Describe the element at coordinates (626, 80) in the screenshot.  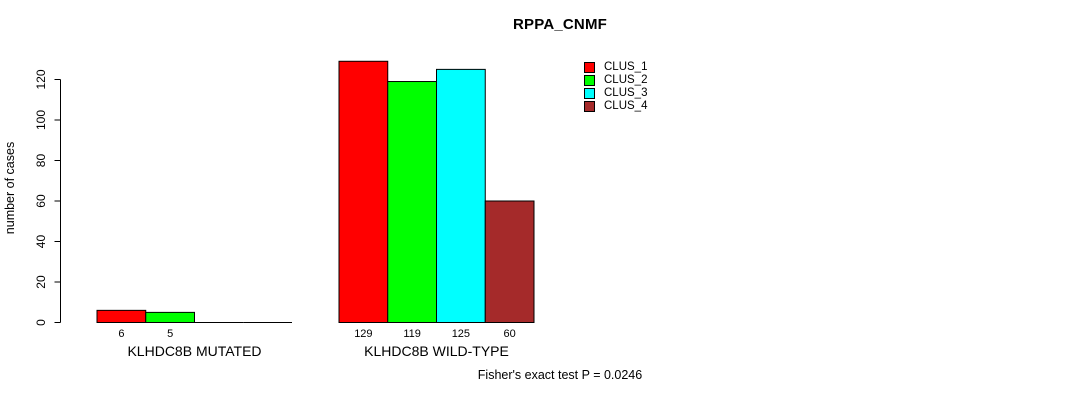
I see `legend-label: CLUS_2` at that location.